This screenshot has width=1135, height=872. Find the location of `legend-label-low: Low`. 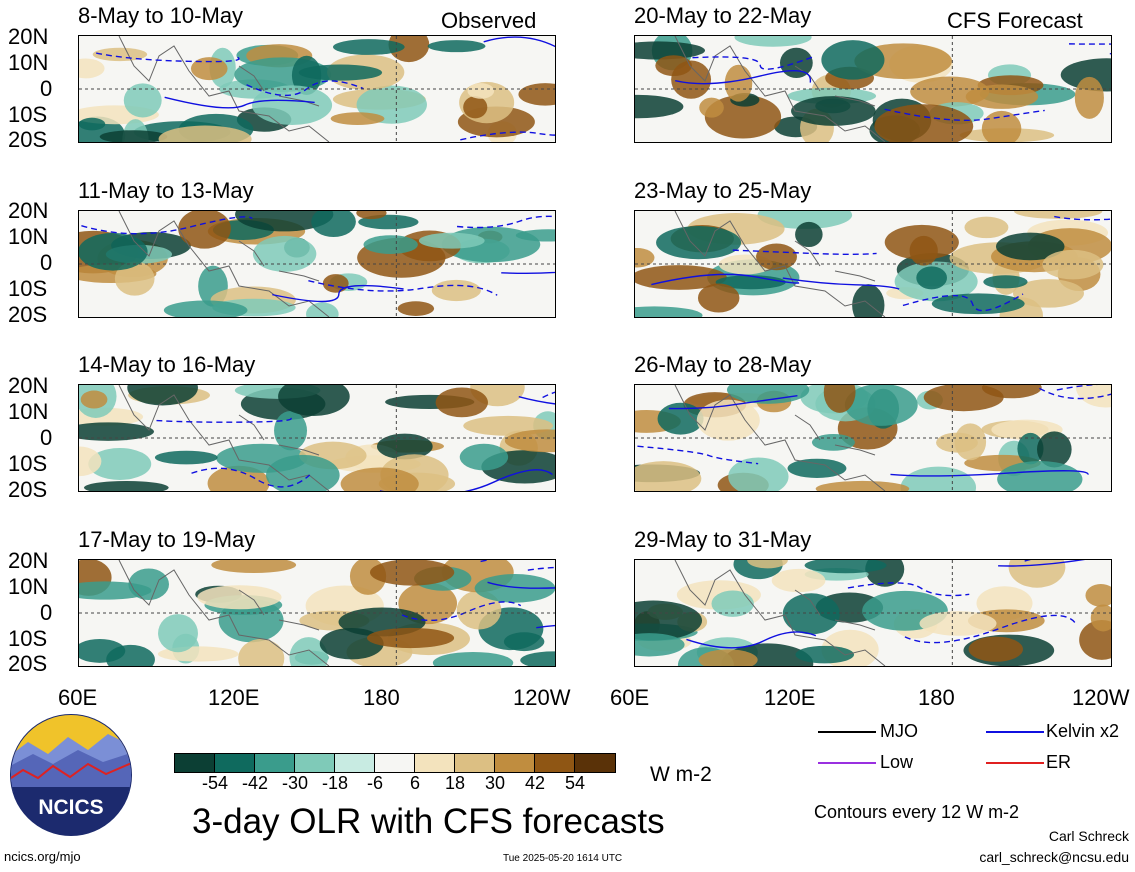

legend-label-low: Low is located at coordinates (897, 762).